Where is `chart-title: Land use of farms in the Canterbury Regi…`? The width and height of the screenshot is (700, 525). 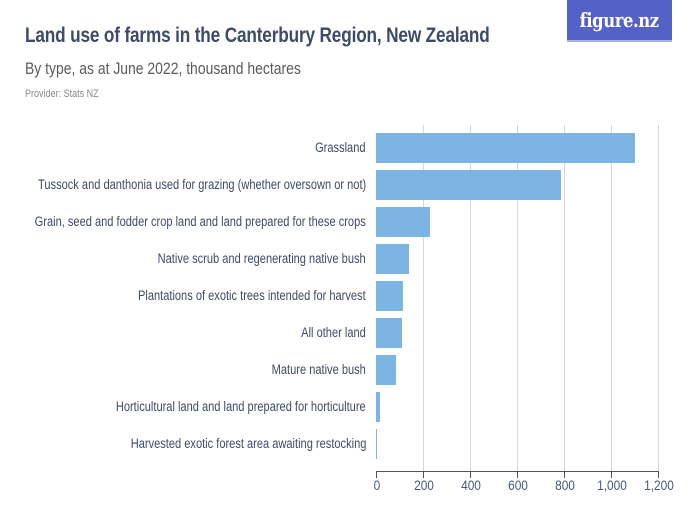 chart-title: Land use of farms in the Canterbury Regi… is located at coordinates (257, 35).